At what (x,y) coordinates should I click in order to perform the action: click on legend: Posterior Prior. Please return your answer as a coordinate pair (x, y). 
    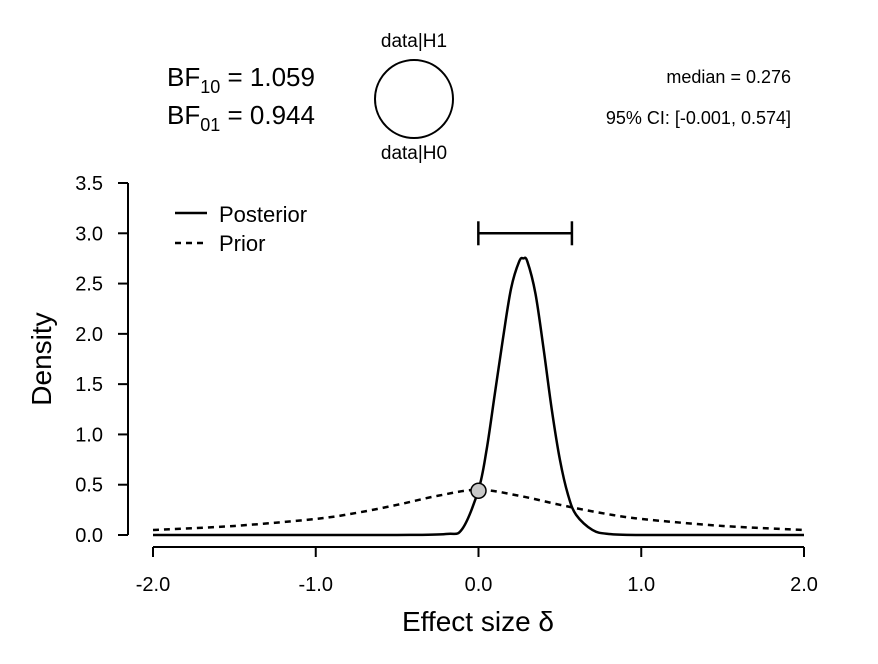
    Looking at the image, I should click on (241, 229).